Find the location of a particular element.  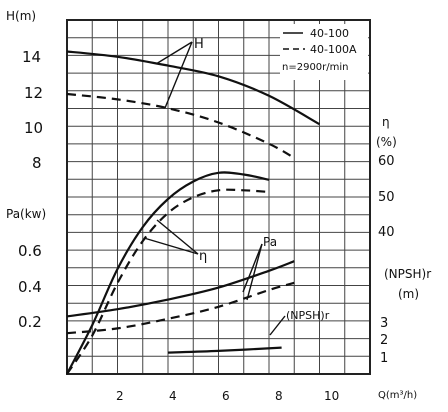

power-tick-0-4: 0.4 is located at coordinates (30, 287).